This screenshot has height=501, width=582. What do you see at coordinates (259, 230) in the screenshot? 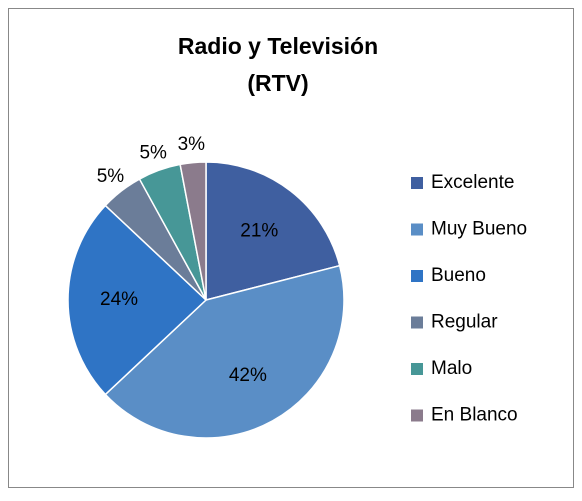
I see `data-label: 21%` at bounding box center [259, 230].